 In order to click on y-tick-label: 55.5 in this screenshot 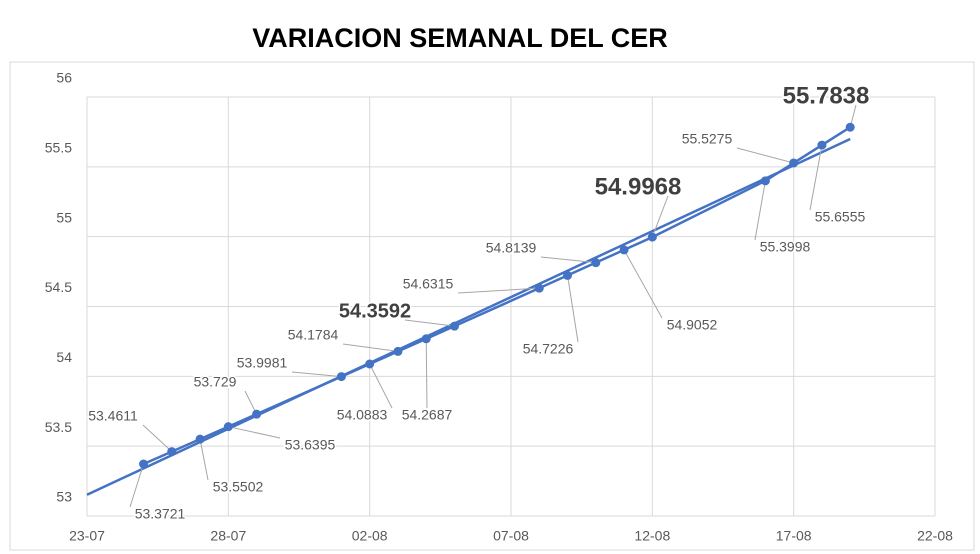, I will do `click(58, 148)`.